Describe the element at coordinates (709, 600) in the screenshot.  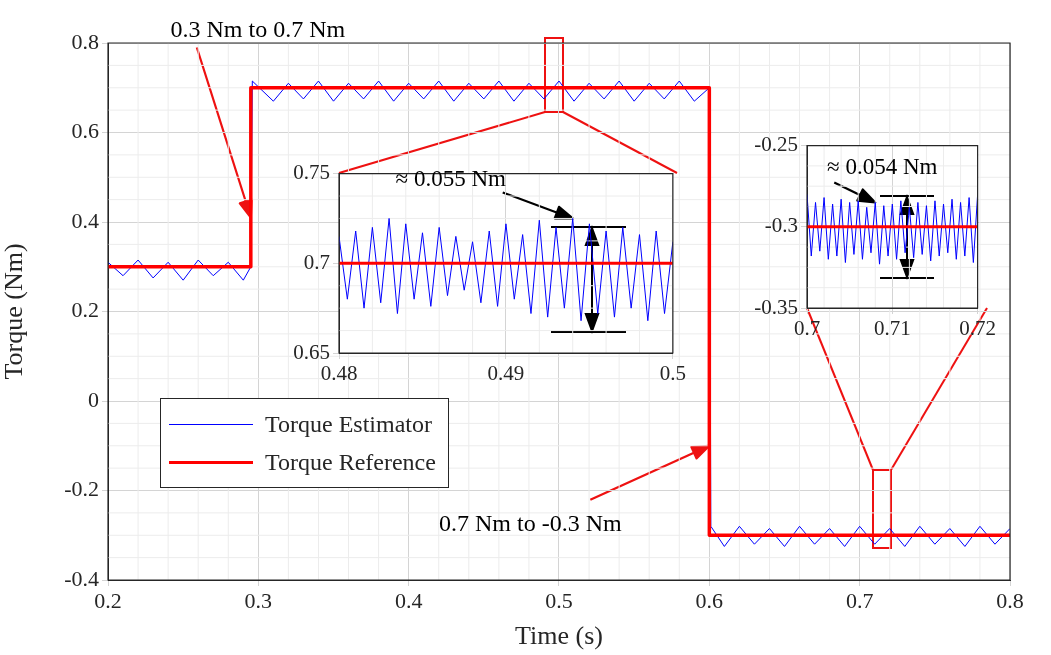
I see `x-tick-label: 0.6` at that location.